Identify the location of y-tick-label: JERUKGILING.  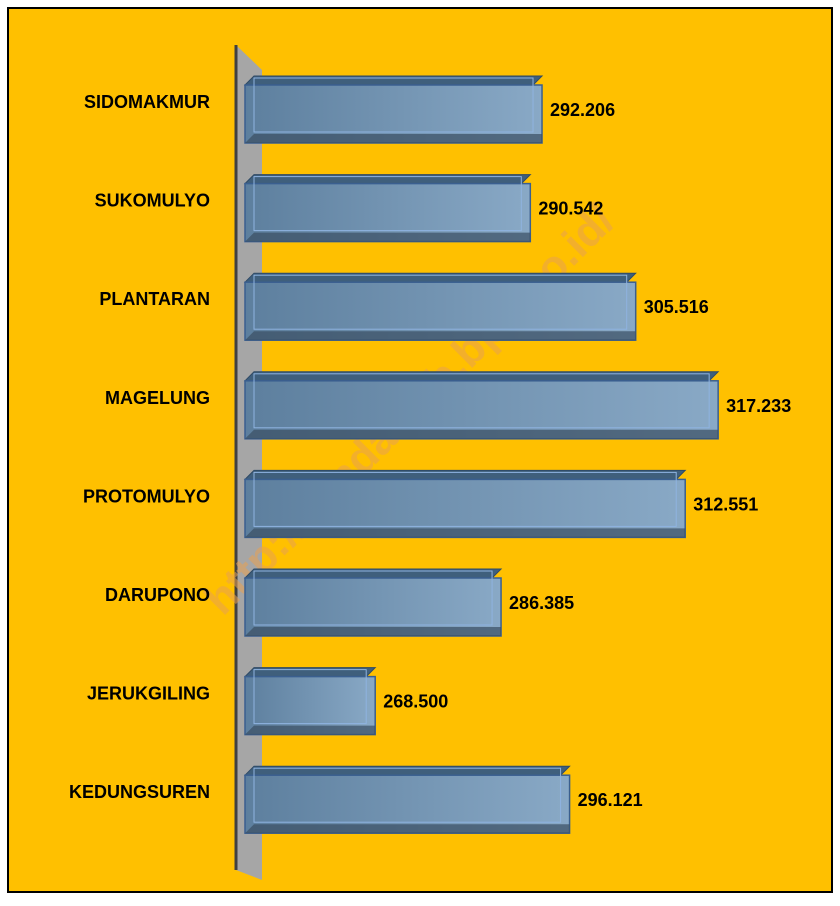
(148, 694).